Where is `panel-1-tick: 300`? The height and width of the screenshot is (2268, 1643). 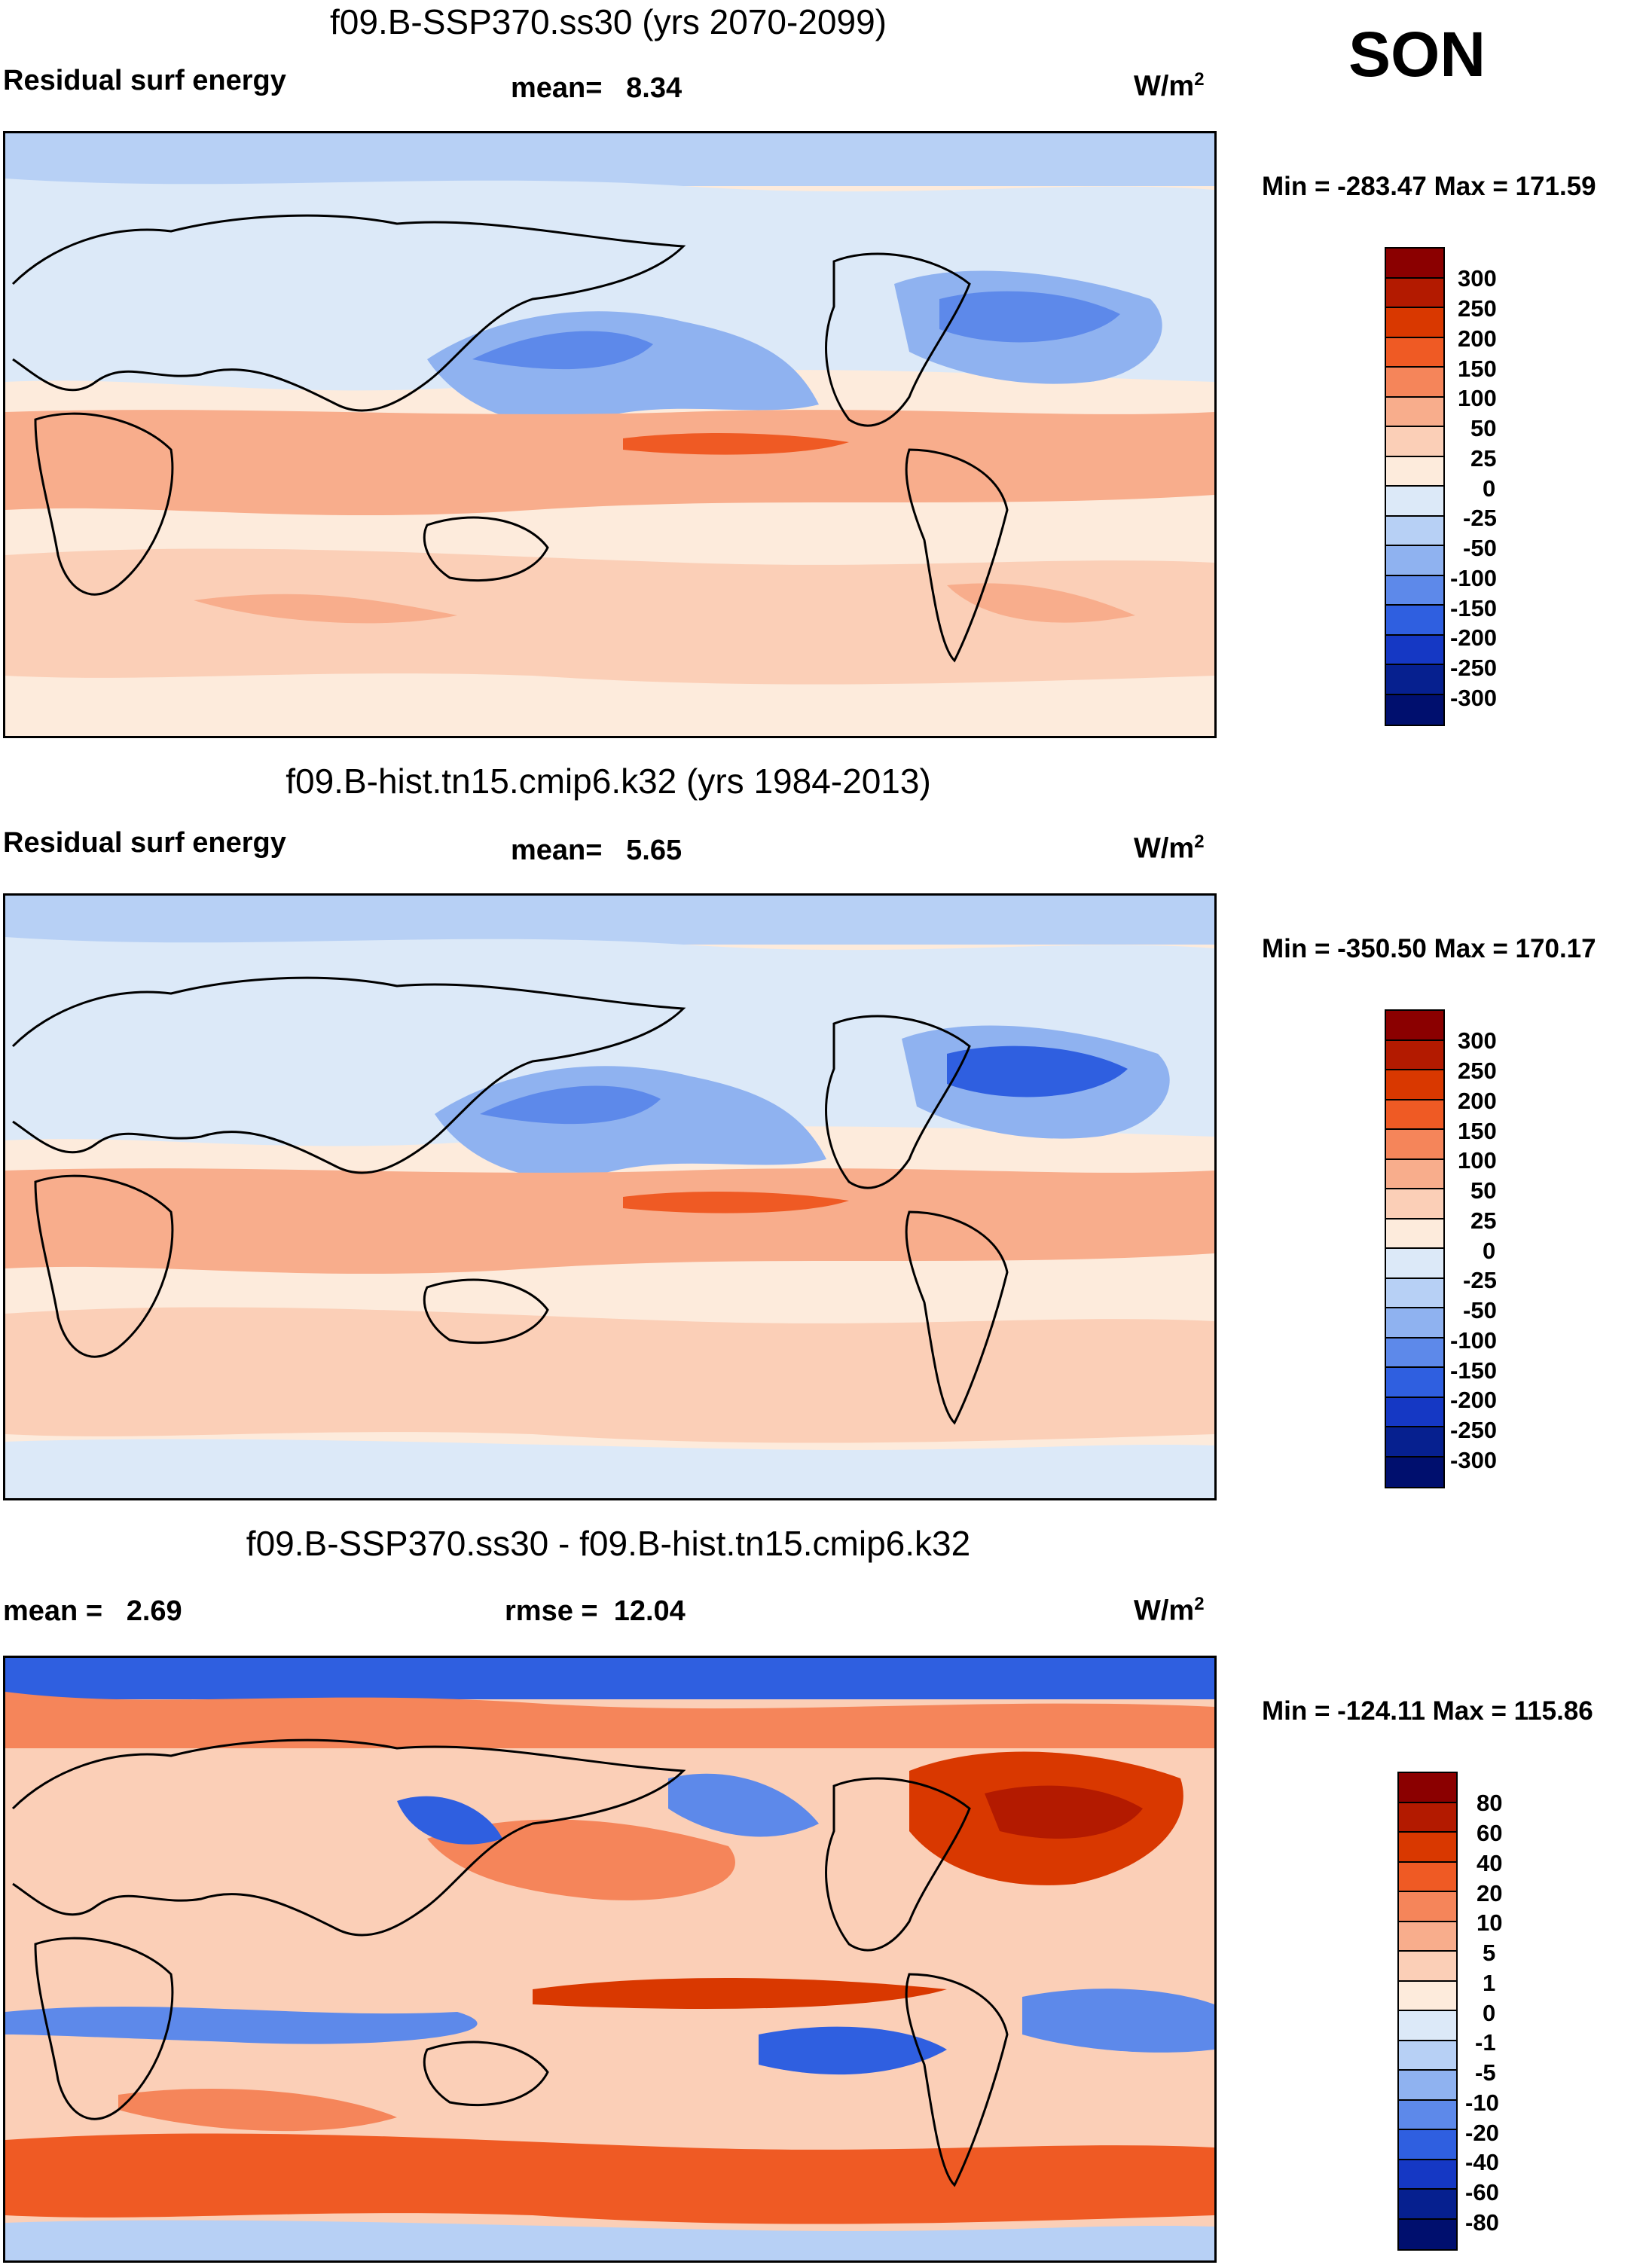 panel-1-tick: 300 is located at coordinates (1477, 278).